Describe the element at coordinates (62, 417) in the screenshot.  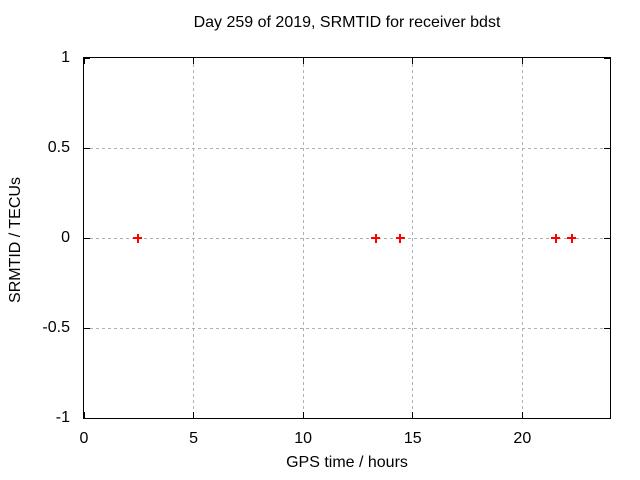
I see `y-tick-label: -1` at that location.